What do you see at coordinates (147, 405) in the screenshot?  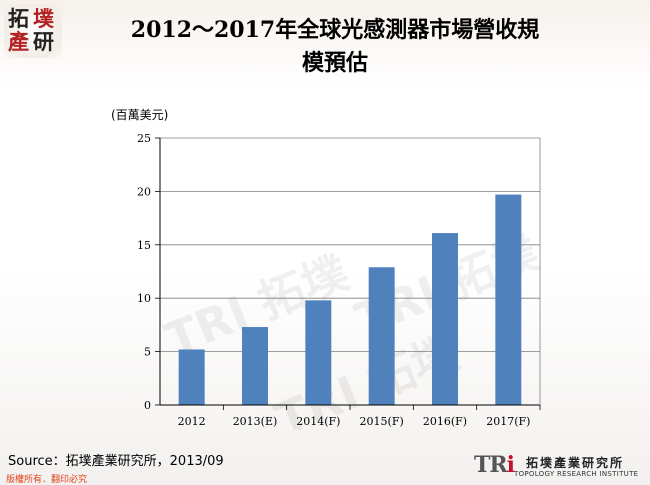 I see `y-tick-label: 0` at bounding box center [147, 405].